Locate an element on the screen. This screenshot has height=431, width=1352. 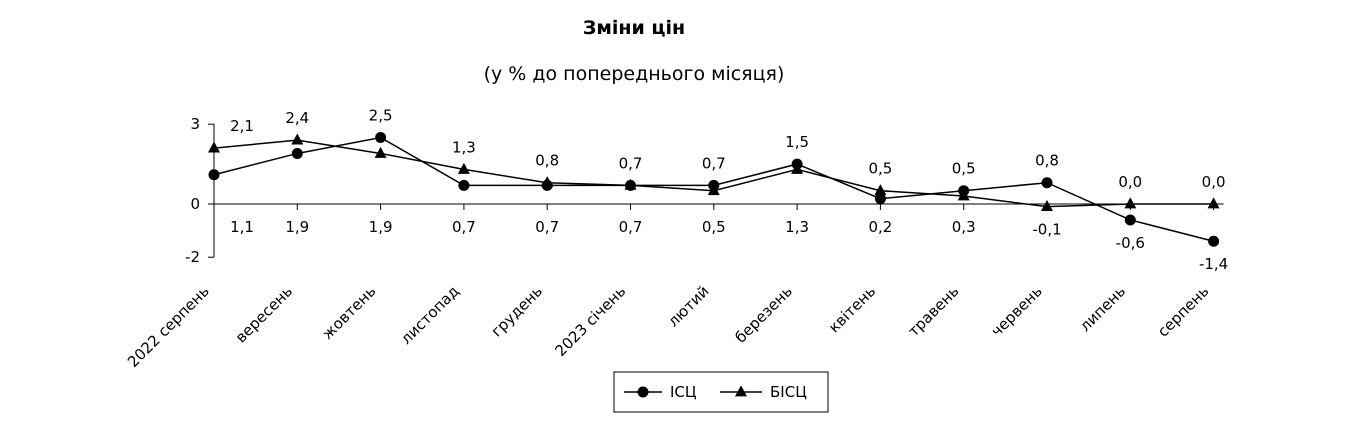
x-category-label: 2023 січень is located at coordinates (590, 321).